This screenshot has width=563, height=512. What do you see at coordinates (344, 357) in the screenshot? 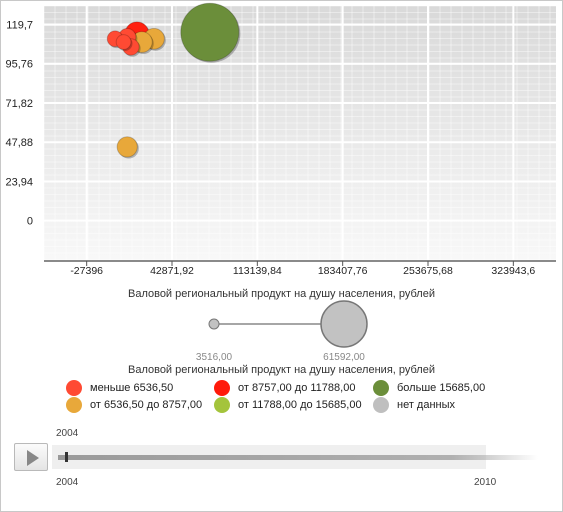
I see `size-legend-max-label: 61592,00` at bounding box center [344, 357].